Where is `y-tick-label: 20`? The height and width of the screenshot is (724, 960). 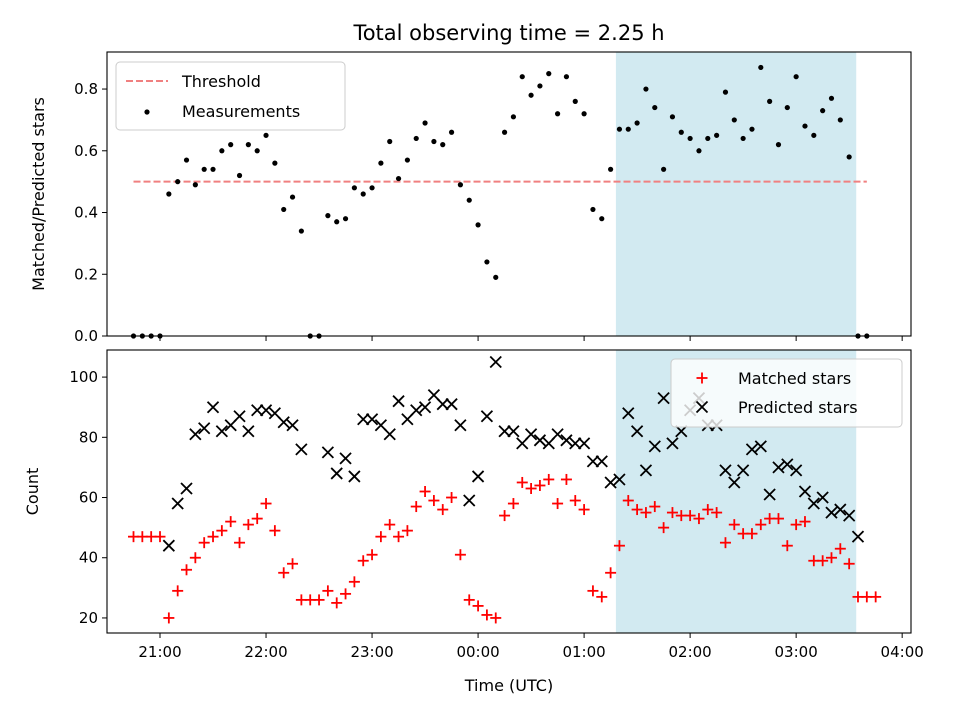 y-tick-label: 20 is located at coordinates (88, 618).